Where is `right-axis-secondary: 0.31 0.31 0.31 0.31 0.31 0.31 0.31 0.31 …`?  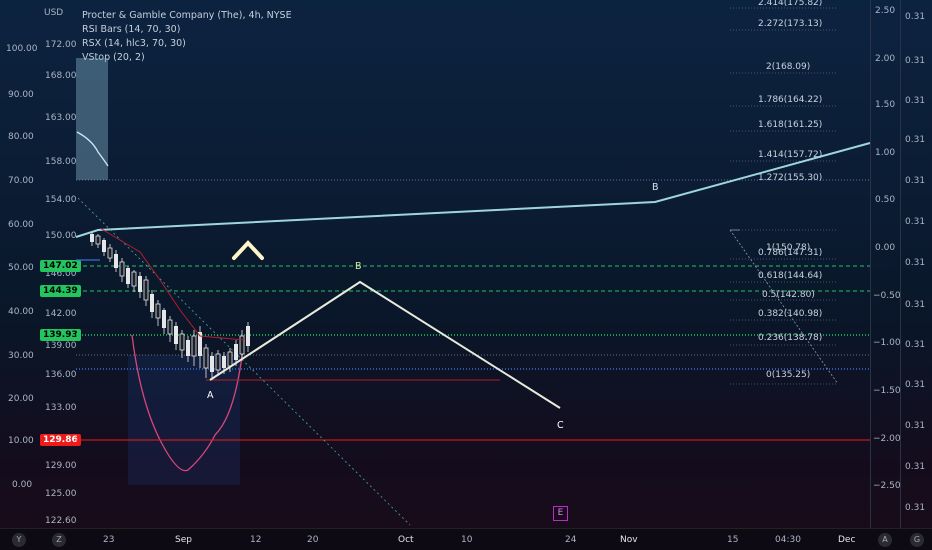 right-axis-secondary: 0.31 0.31 0.31 0.31 0.31 0.31 0.31 0.31 … is located at coordinates (916, 264).